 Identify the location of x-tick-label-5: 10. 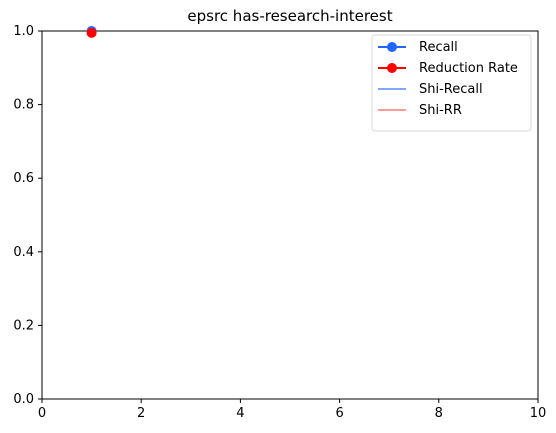
(538, 413).